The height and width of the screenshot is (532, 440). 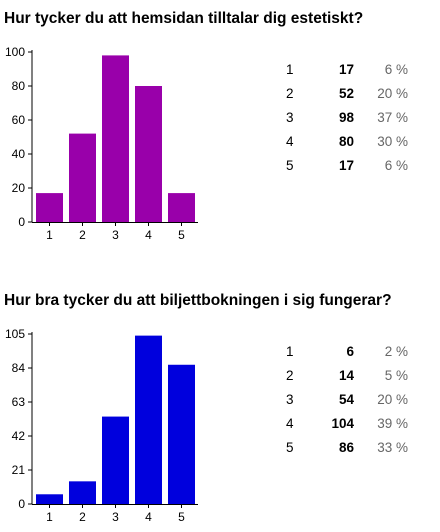 What do you see at coordinates (19, 86) in the screenshot?
I see `y-tick-label: 80` at bounding box center [19, 86].